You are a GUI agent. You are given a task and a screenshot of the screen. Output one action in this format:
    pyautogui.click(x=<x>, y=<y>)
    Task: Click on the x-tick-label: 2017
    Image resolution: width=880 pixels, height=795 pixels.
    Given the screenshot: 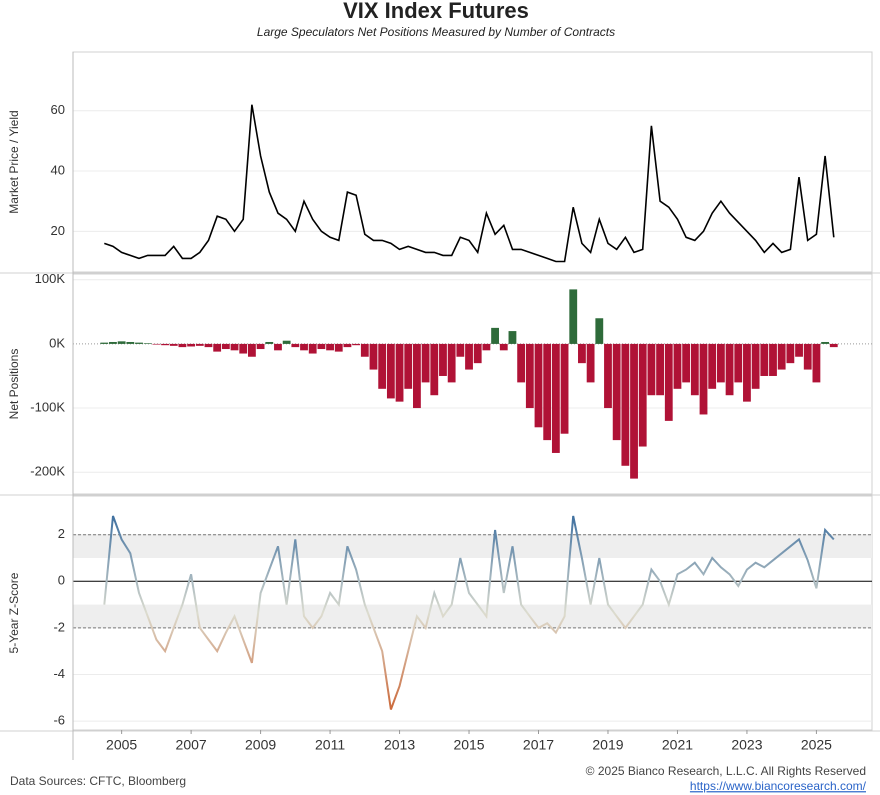 What is the action you would take?
    pyautogui.click(x=538, y=745)
    